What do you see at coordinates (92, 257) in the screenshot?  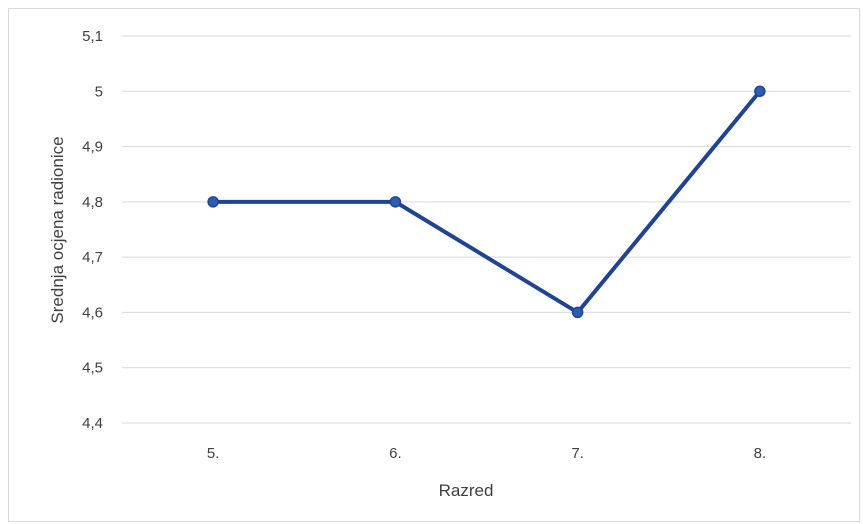 I see `y-tick-label: 4,7` at bounding box center [92, 257].